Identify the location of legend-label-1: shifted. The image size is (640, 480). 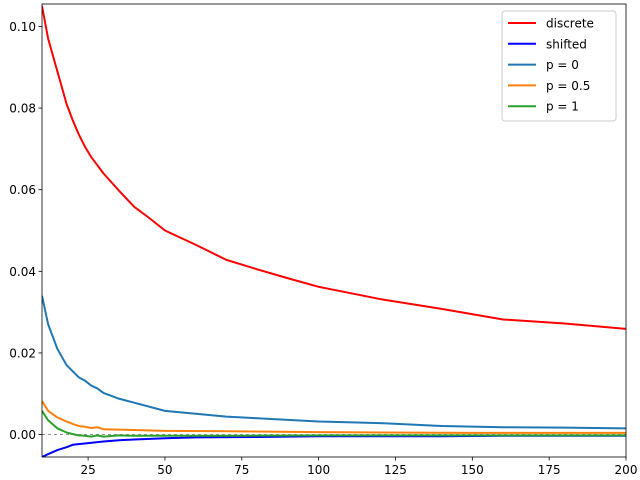
(566, 44).